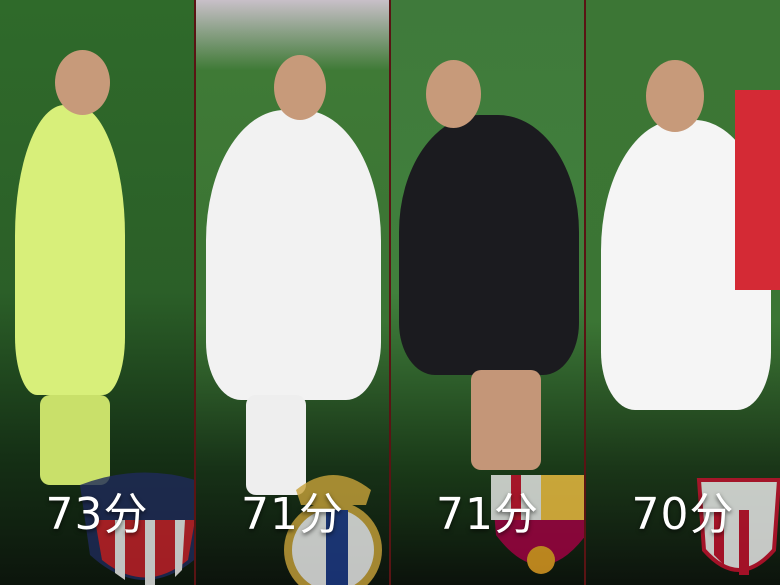 Image resolution: width=780 pixels, height=585 pixels. What do you see at coordinates (738, 526) in the screenshot?
I see `sevilla-crest` at bounding box center [738, 526].